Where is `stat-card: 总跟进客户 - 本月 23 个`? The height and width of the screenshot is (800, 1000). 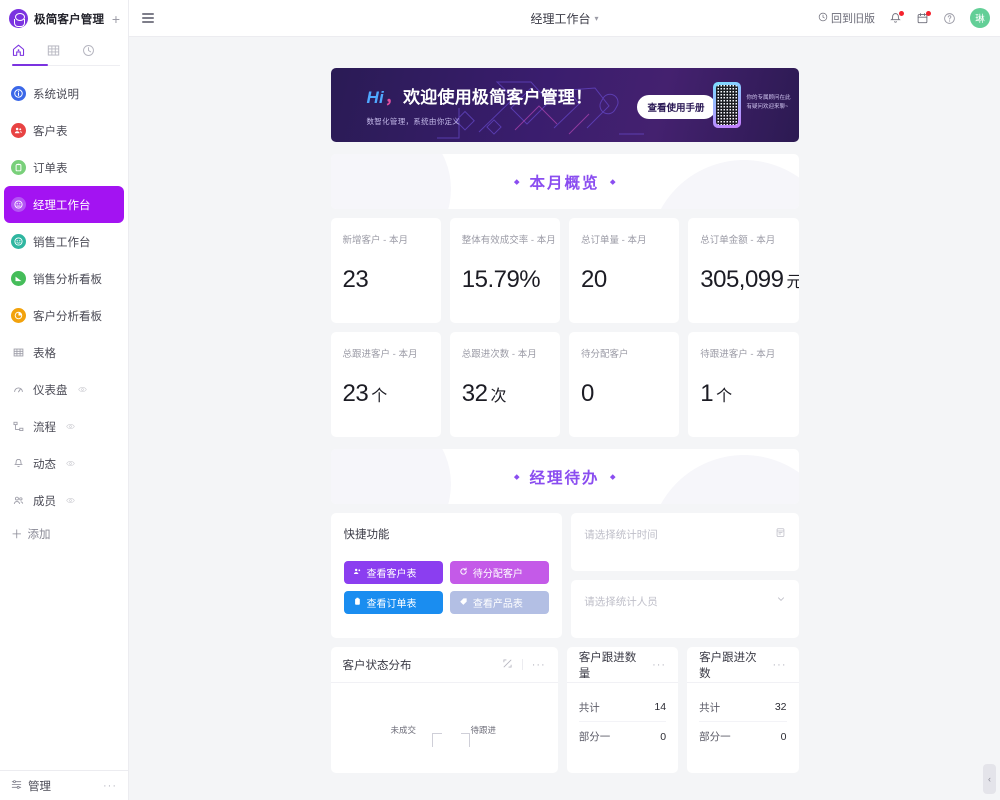
stat-card: 总跟进客户 - 本月 23 个 is located at coordinates (385, 384).